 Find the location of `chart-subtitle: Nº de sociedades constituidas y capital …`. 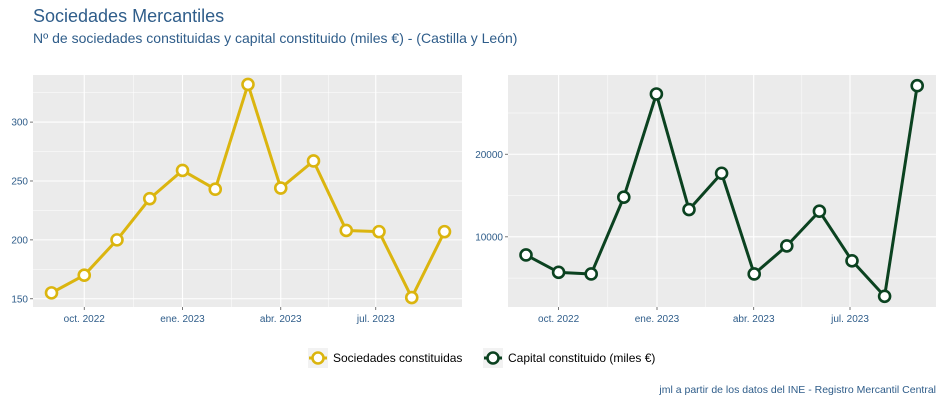

chart-subtitle: Nº de sociedades constituidas y capital … is located at coordinates (275, 38).